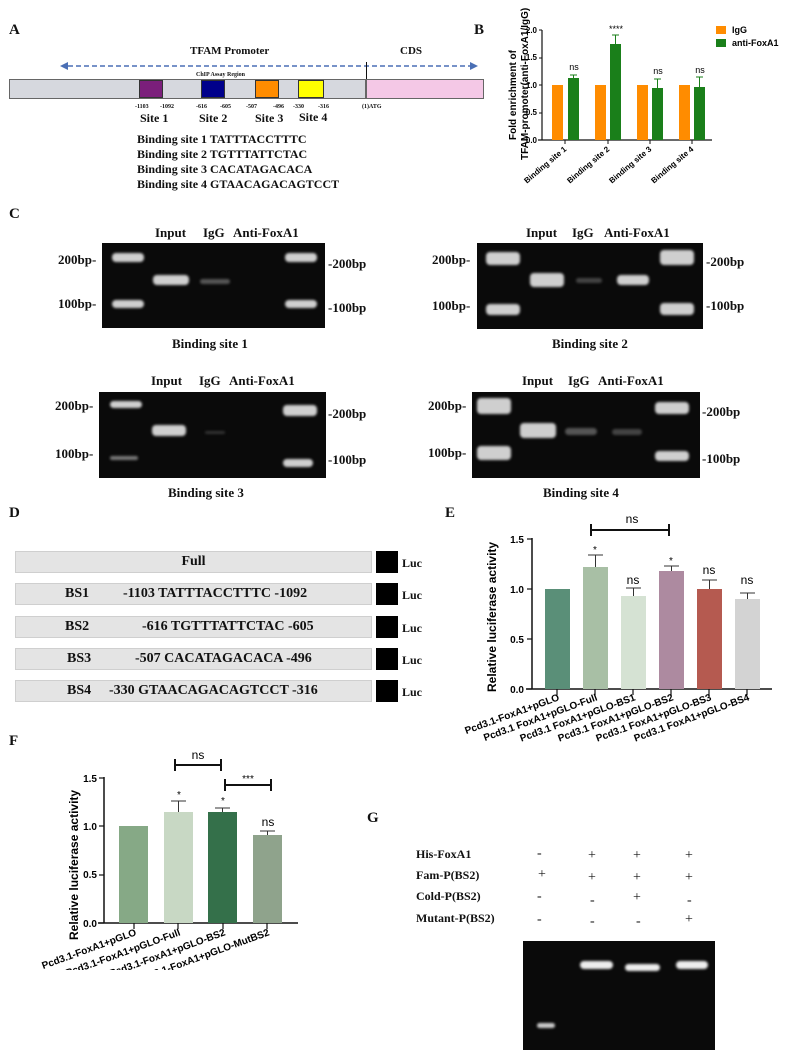  What do you see at coordinates (214, 232) in the screenshot?
I see `gel1-igg-header: IgG` at bounding box center [214, 232].